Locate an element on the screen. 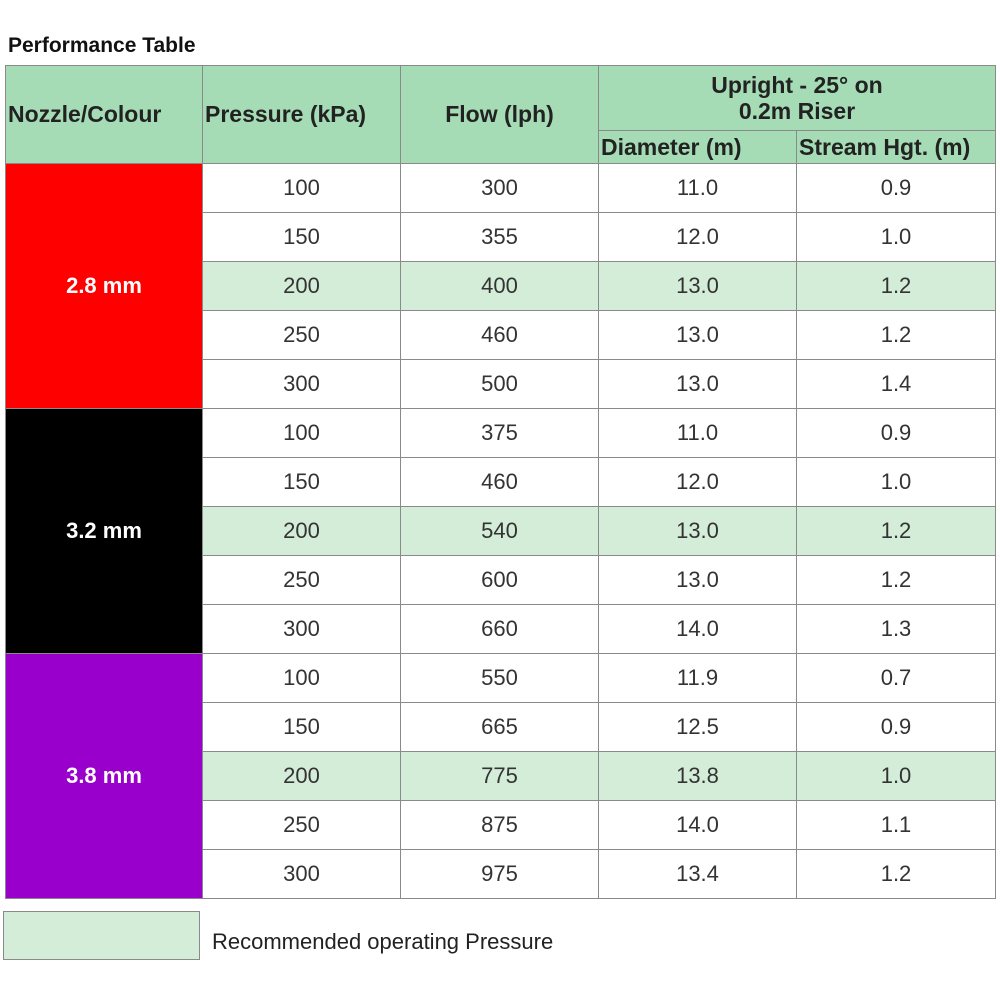 This screenshot has width=1000, height=1000. table-cell: 13.8 is located at coordinates (697, 776).